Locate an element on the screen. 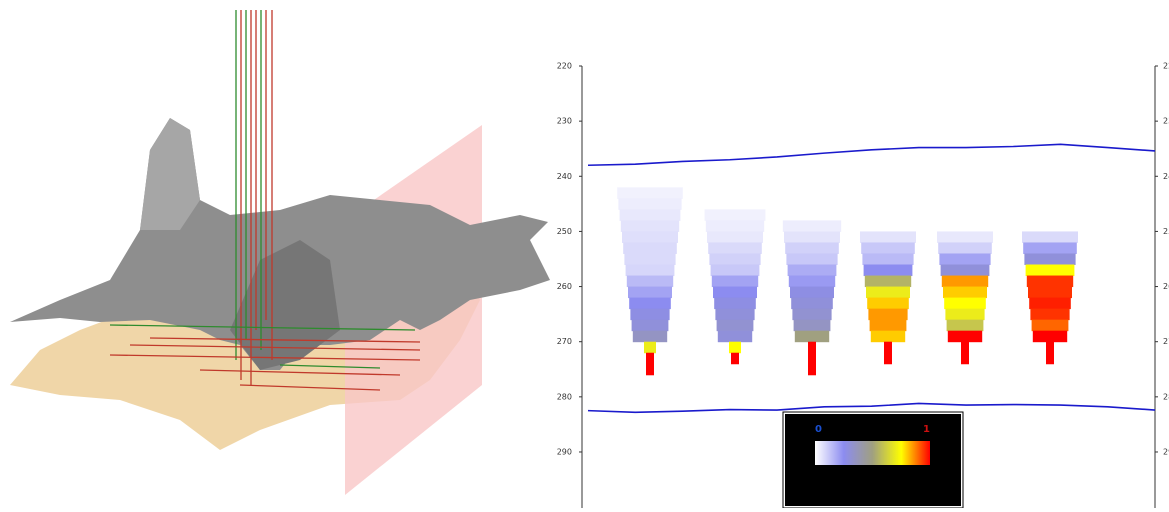 The image size is (1169, 512). peak is located at coordinates (170, 174).